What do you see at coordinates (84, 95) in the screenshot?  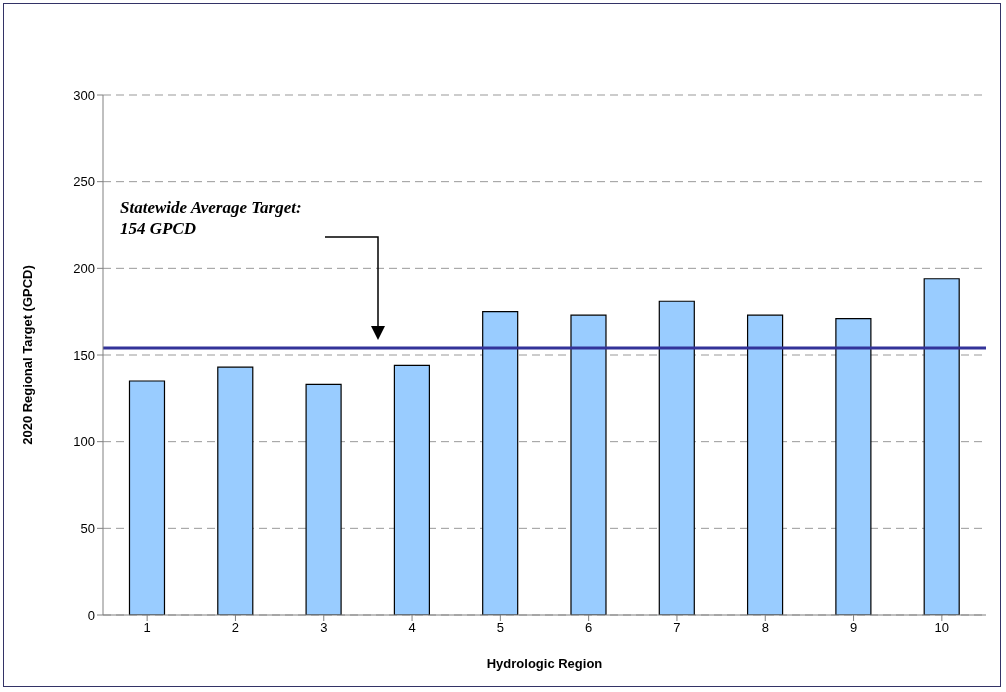 I see `y-tick-label: 300` at bounding box center [84, 95].